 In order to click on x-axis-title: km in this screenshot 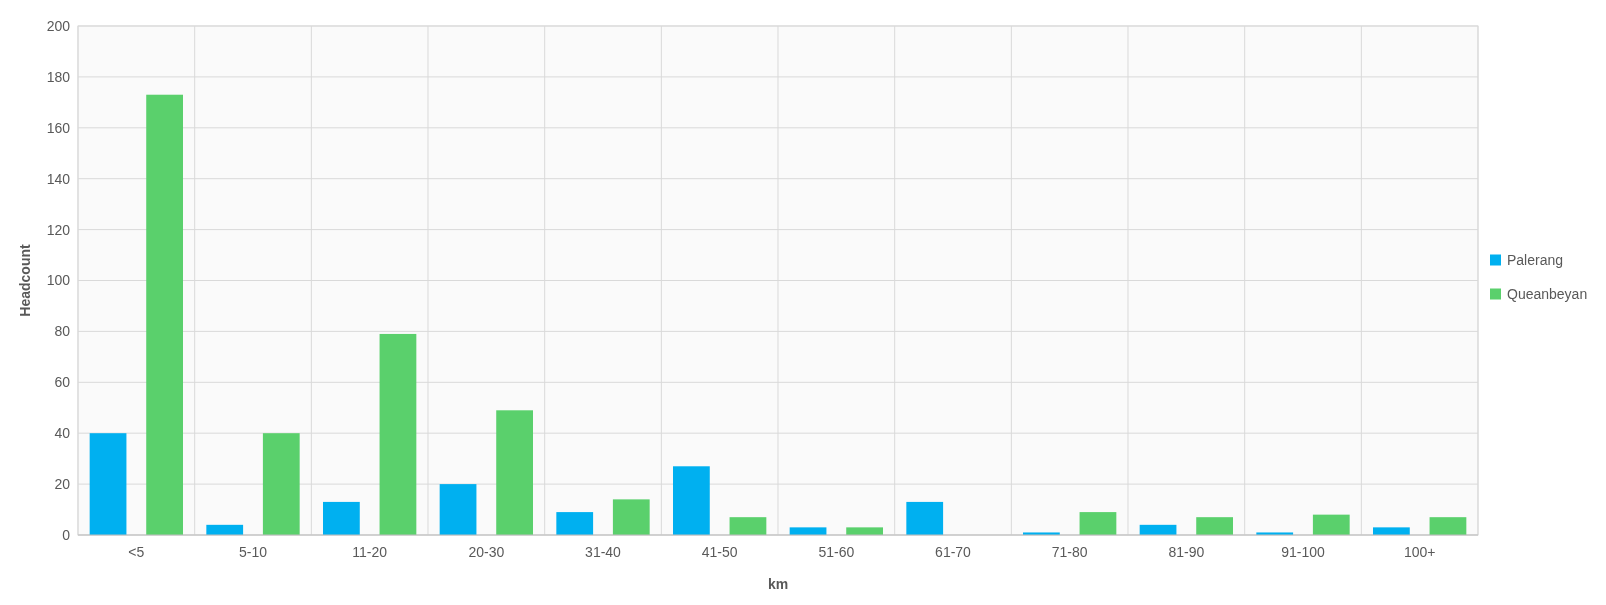, I will do `click(778, 584)`.